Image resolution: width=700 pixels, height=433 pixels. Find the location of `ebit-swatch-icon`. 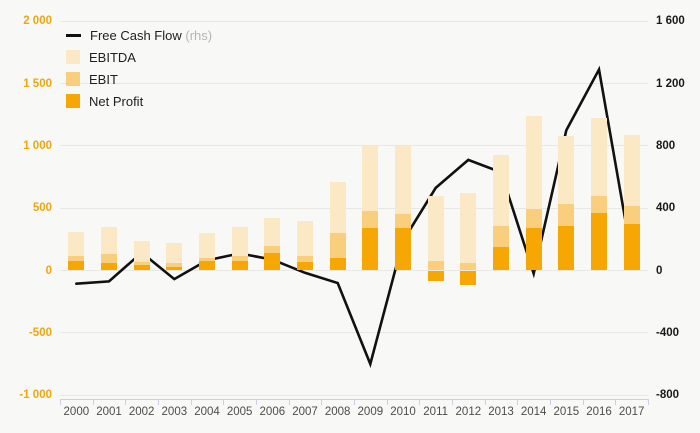

ebit-swatch-icon is located at coordinates (73, 79).